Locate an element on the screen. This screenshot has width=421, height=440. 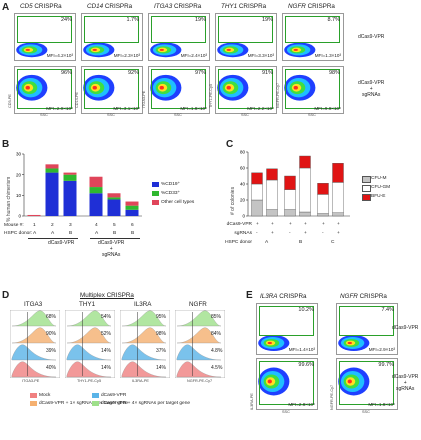
panel-e-column-header: IL3RA CRISPRa is located at coordinates (283, 296).